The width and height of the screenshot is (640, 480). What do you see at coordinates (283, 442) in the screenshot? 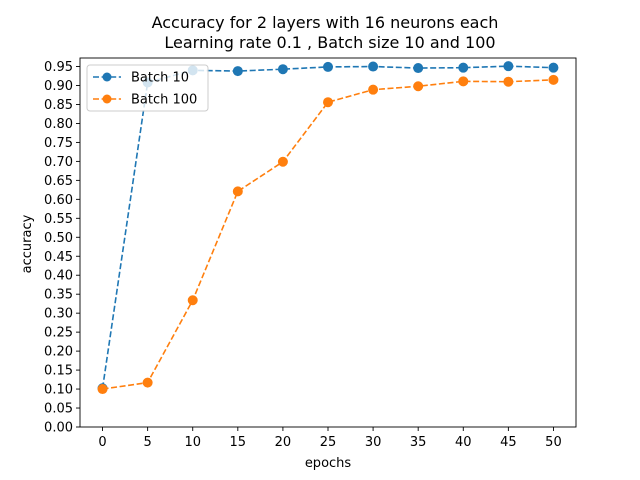
I see `x-tick-label: 20` at bounding box center [283, 442].